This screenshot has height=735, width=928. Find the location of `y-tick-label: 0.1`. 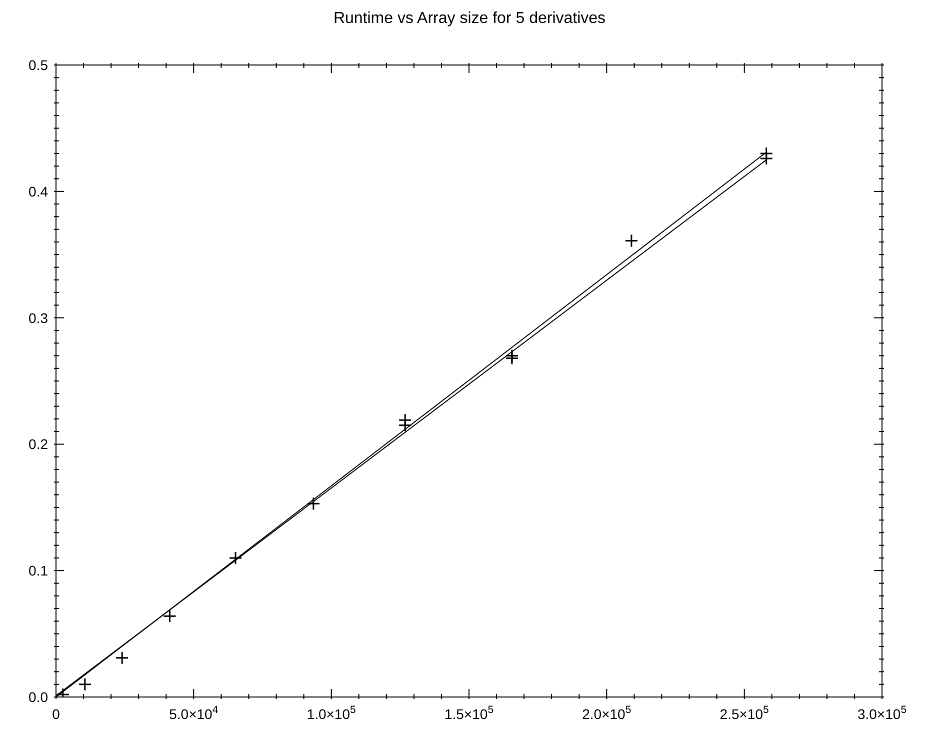

y-tick-label: 0.1 is located at coordinates (38, 570).